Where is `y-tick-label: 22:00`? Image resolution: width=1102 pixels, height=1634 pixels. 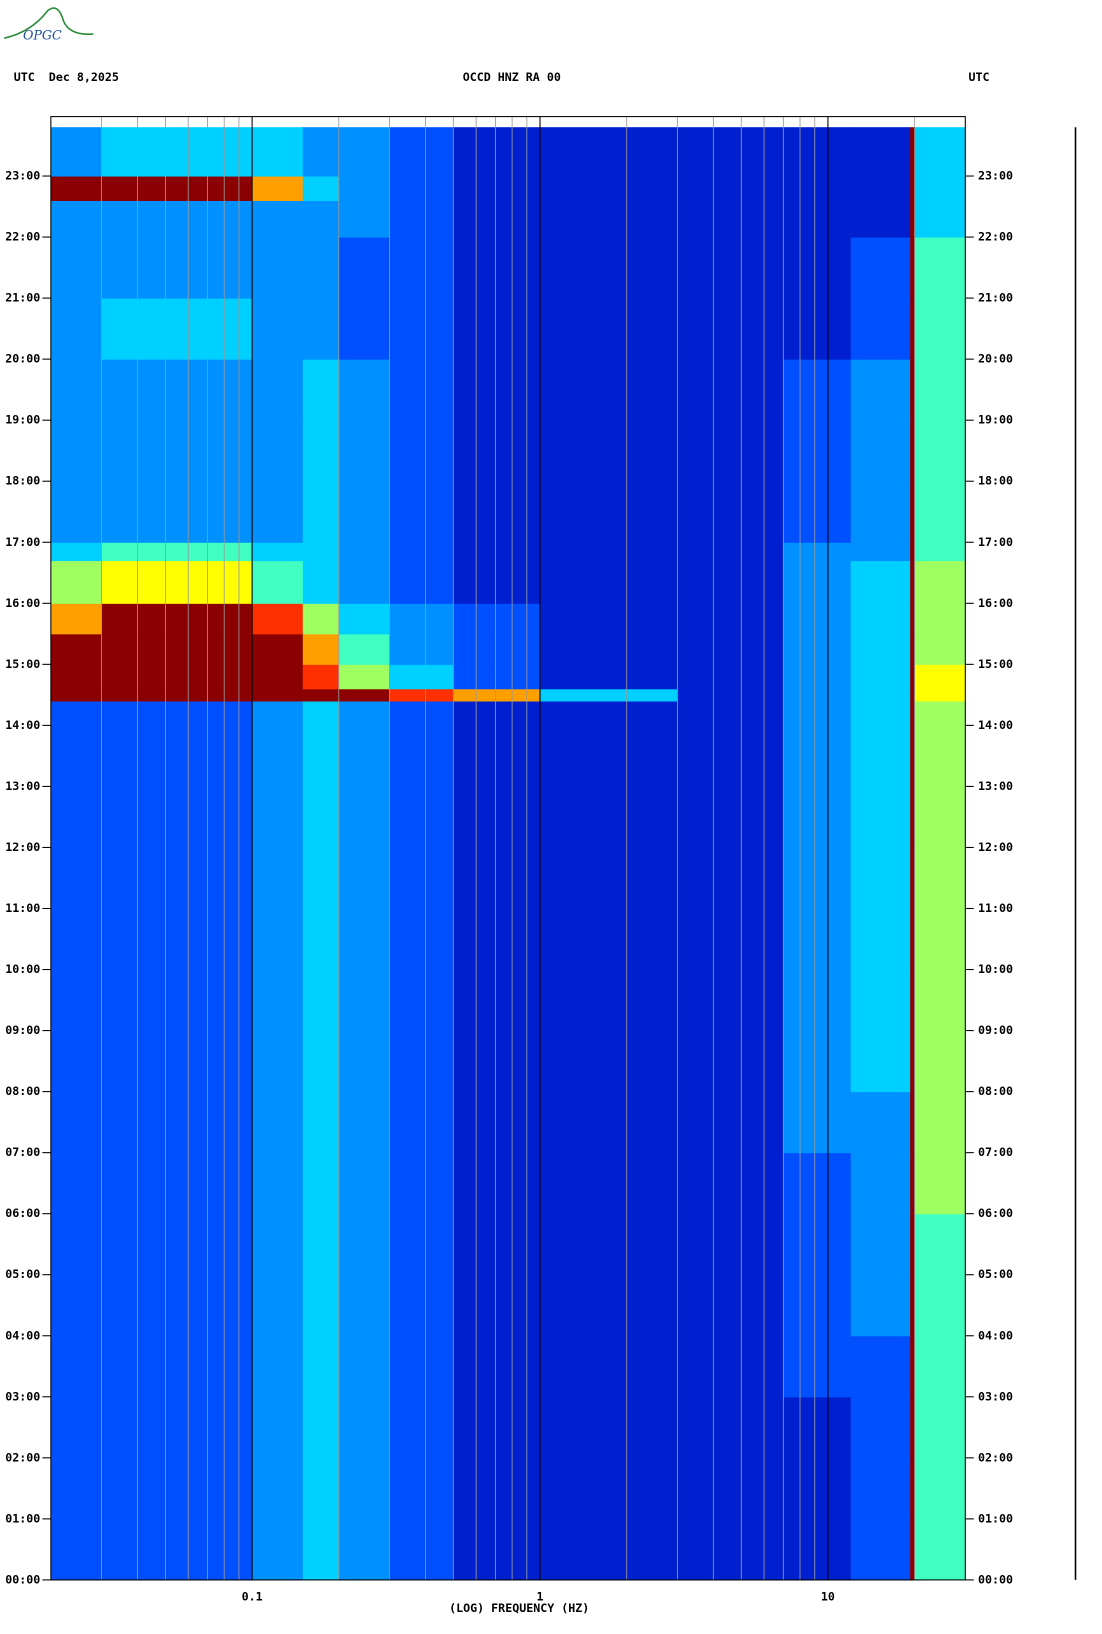 y-tick-label: 22:00 is located at coordinates (22, 237).